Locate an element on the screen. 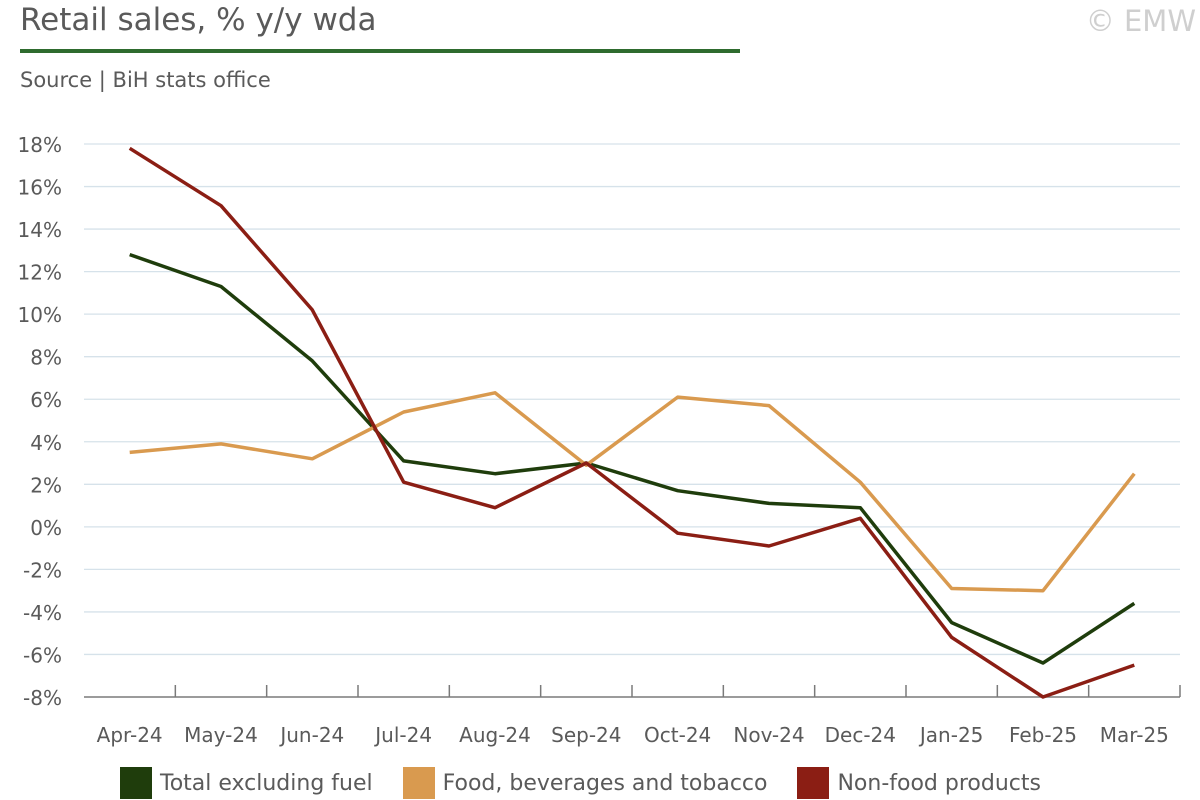 This screenshot has height=800, width=1200. legend-label: Non-food products is located at coordinates (939, 783).